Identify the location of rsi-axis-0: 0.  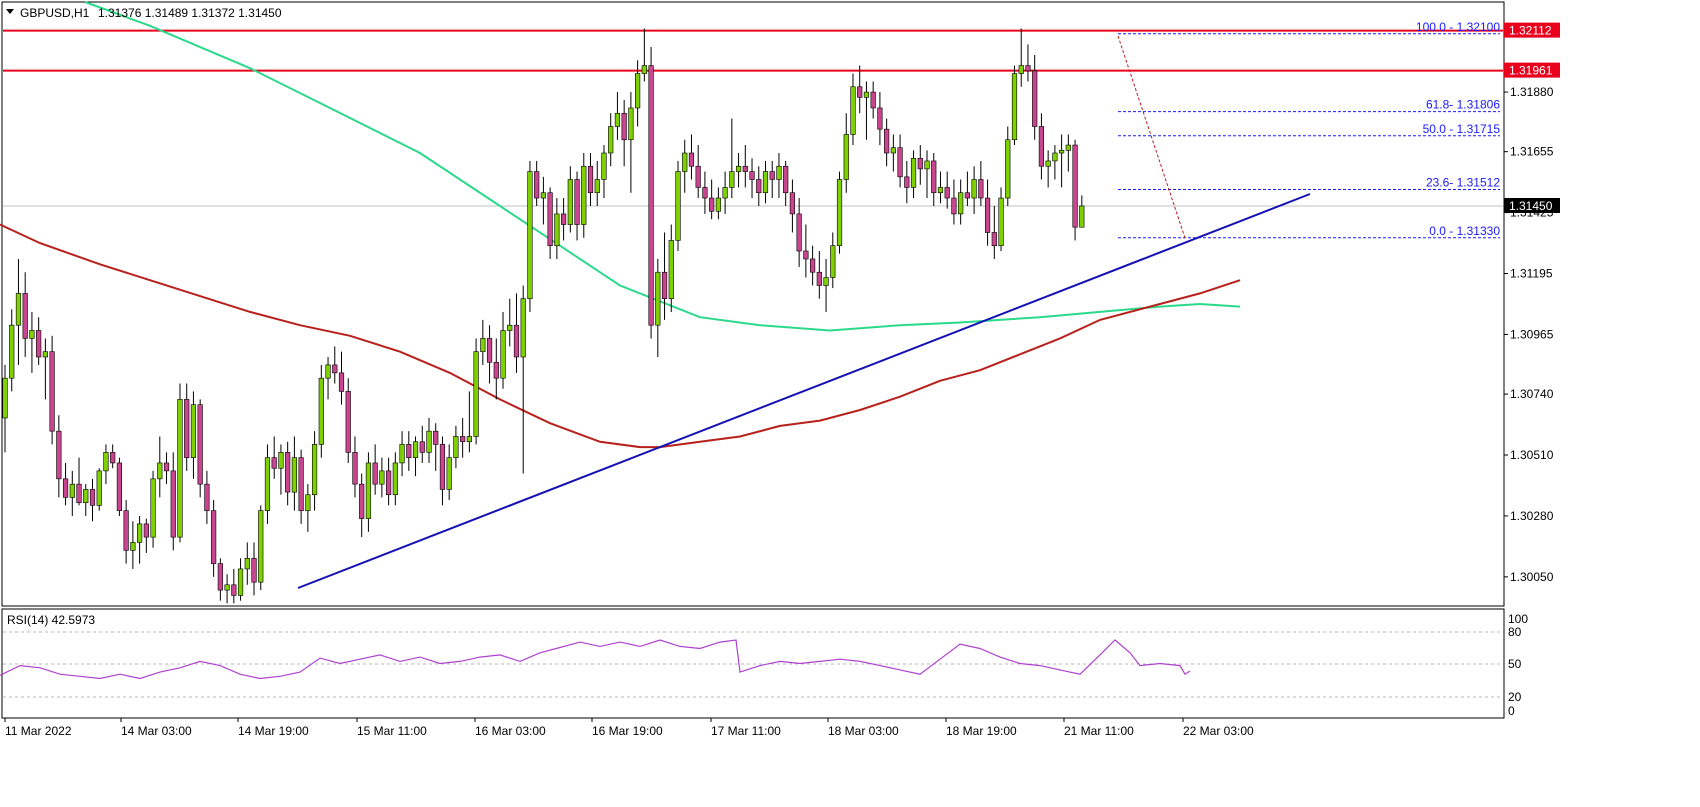
(1511, 711).